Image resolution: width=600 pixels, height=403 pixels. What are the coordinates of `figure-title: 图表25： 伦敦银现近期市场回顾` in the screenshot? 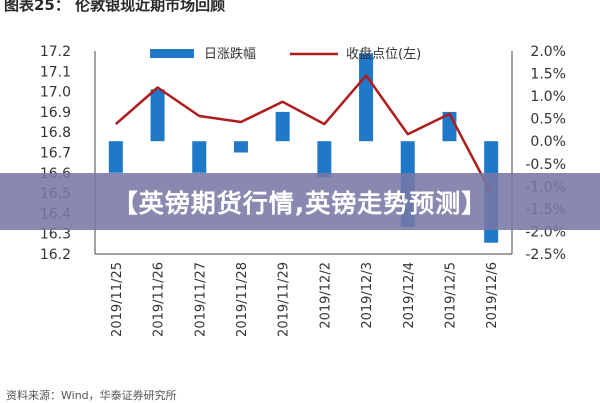 It's located at (115, 7).